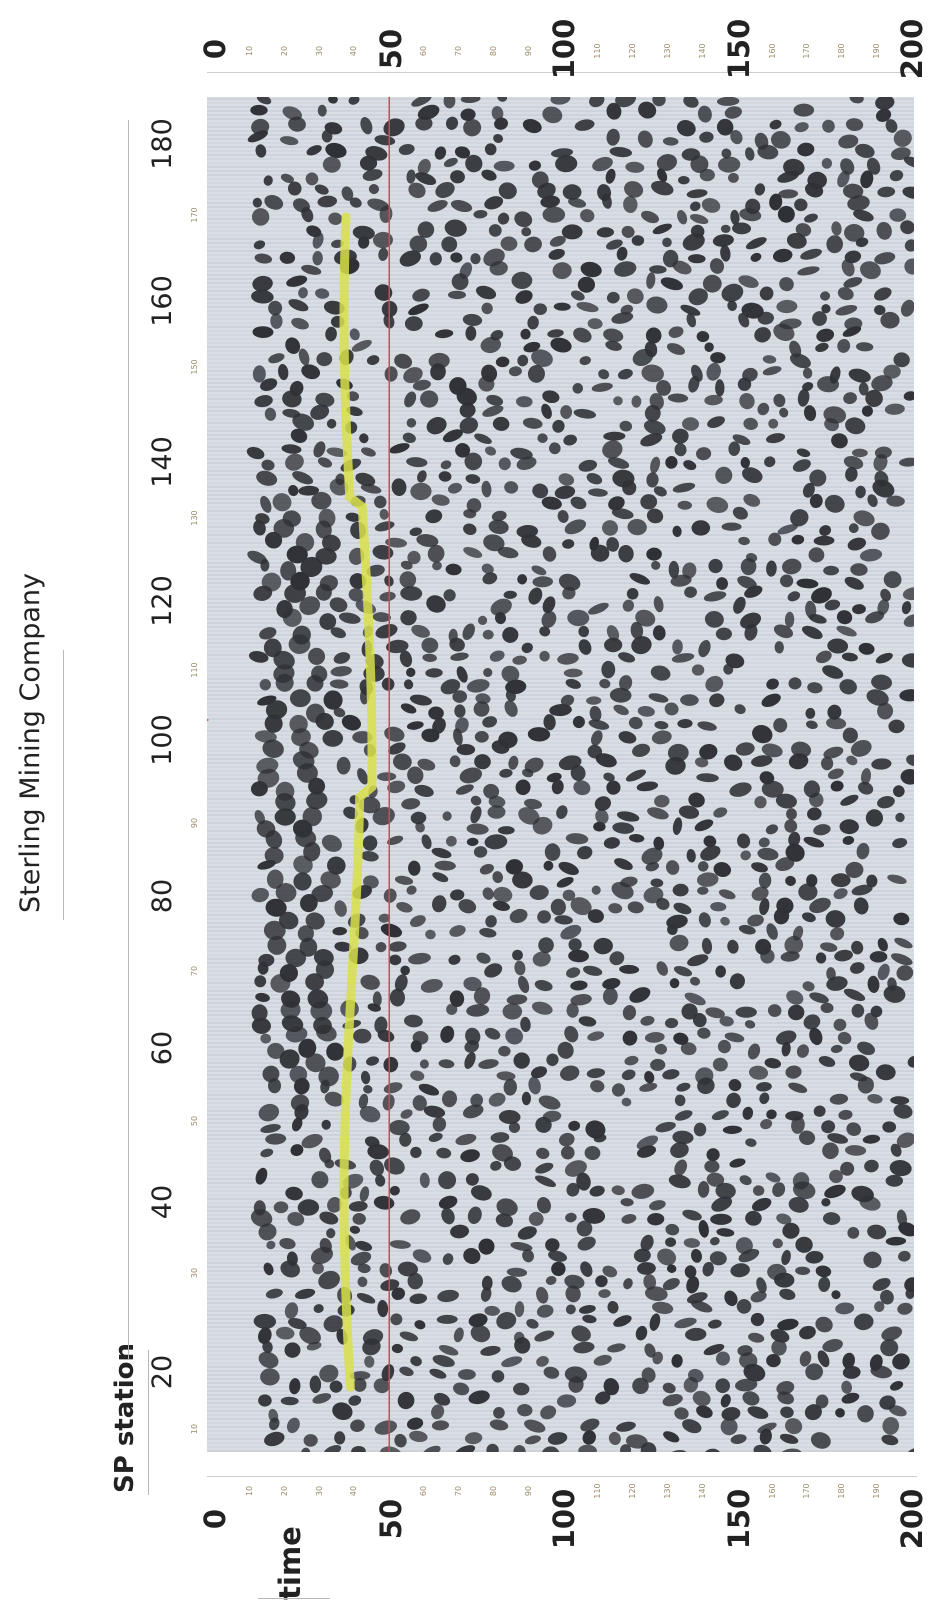 Image resolution: width=948 pixels, height=1606 pixels. What do you see at coordinates (290, 1563) in the screenshot?
I see `time-axis-name: time` at bounding box center [290, 1563].